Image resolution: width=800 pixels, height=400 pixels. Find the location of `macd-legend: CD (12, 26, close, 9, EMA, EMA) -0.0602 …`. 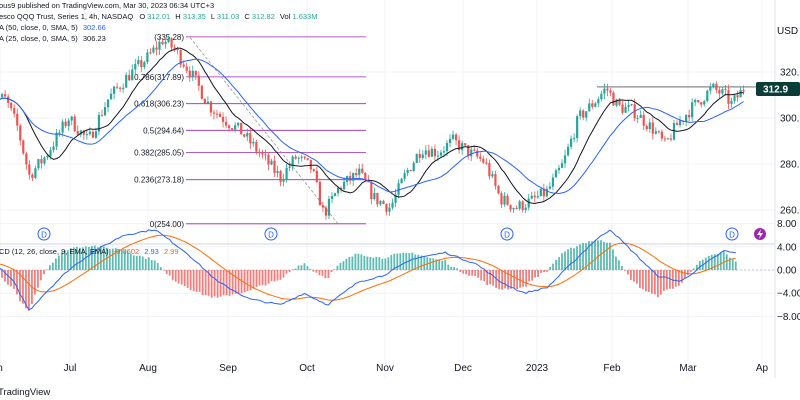

macd-legend: CD (12, 26, close, 9, EMA, EMA) -0.0602 … is located at coordinates (89, 251).